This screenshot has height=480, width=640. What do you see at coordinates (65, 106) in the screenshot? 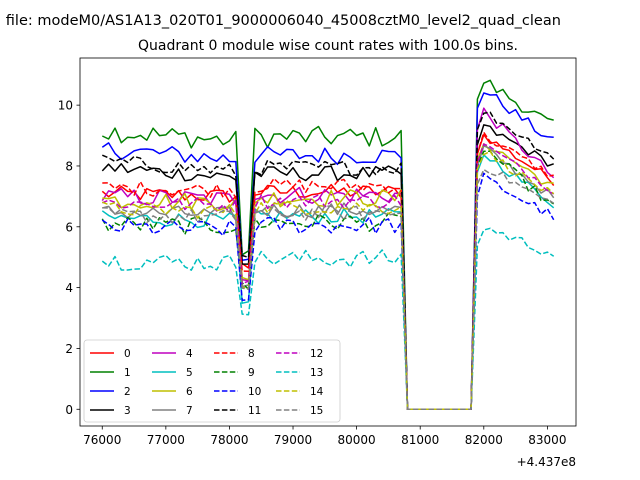
I see `y-tick-label: 10` at bounding box center [65, 106].